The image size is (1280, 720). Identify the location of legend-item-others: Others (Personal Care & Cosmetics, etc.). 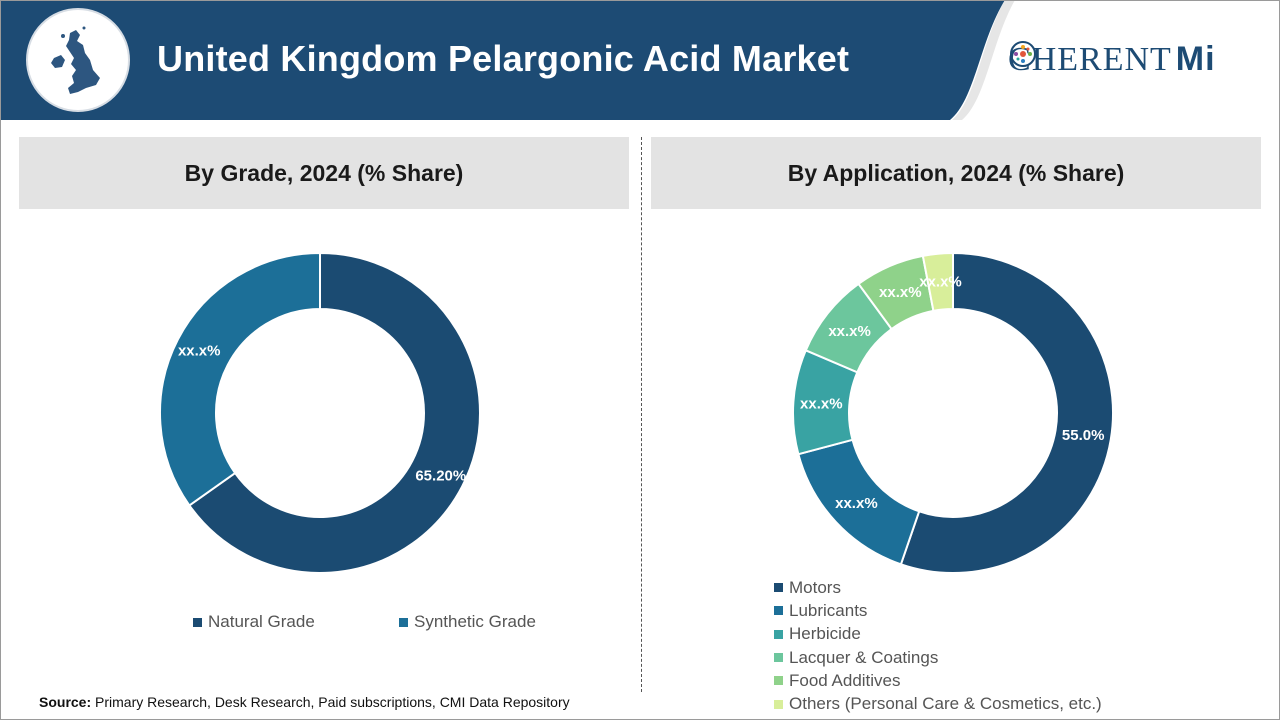
(938, 703).